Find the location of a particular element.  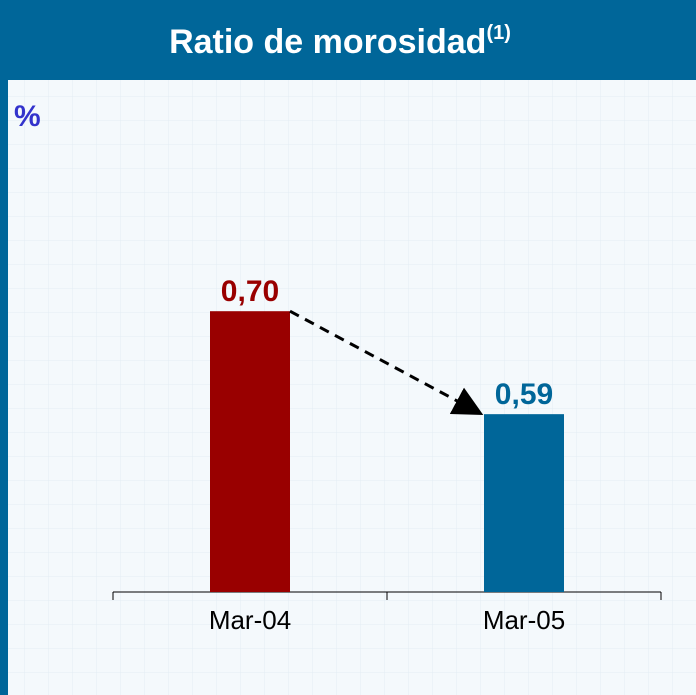

x-tick-label: Mar-05 is located at coordinates (524, 620).